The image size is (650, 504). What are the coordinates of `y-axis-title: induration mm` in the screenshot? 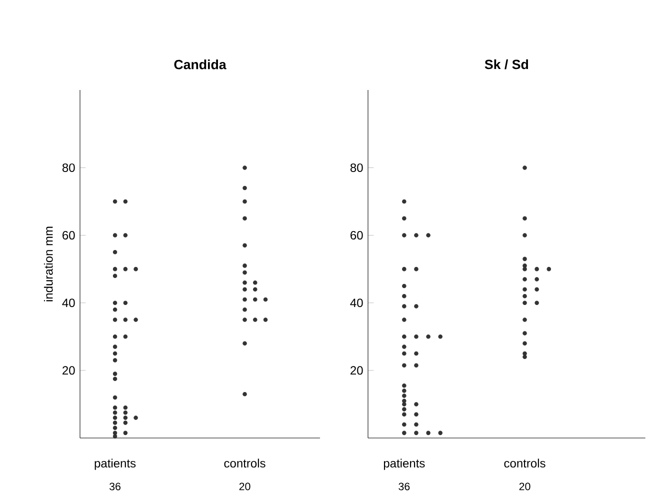 It's located at (48, 264).